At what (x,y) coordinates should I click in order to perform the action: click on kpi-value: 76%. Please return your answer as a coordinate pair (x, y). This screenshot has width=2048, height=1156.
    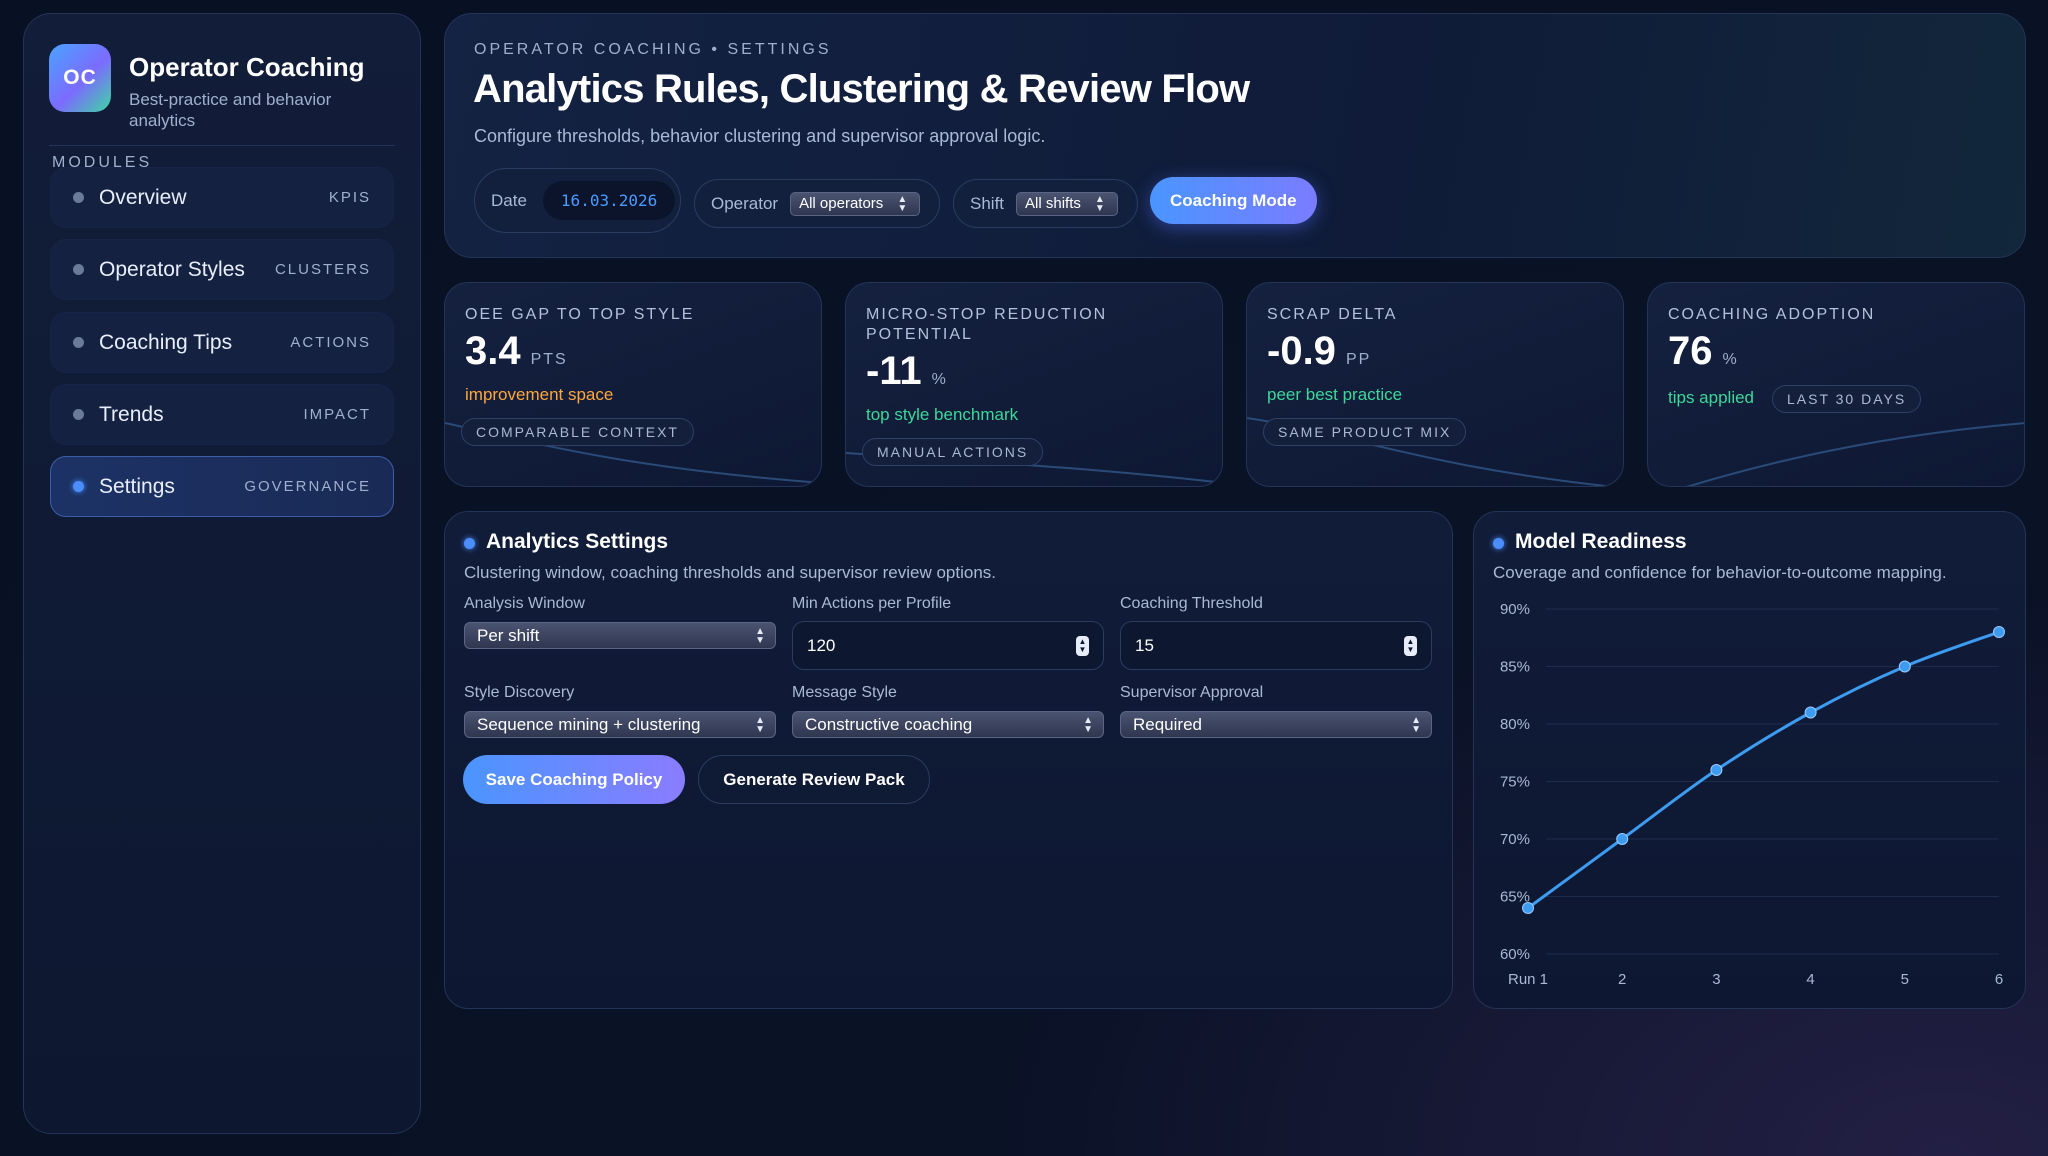
    Looking at the image, I should click on (1703, 351).